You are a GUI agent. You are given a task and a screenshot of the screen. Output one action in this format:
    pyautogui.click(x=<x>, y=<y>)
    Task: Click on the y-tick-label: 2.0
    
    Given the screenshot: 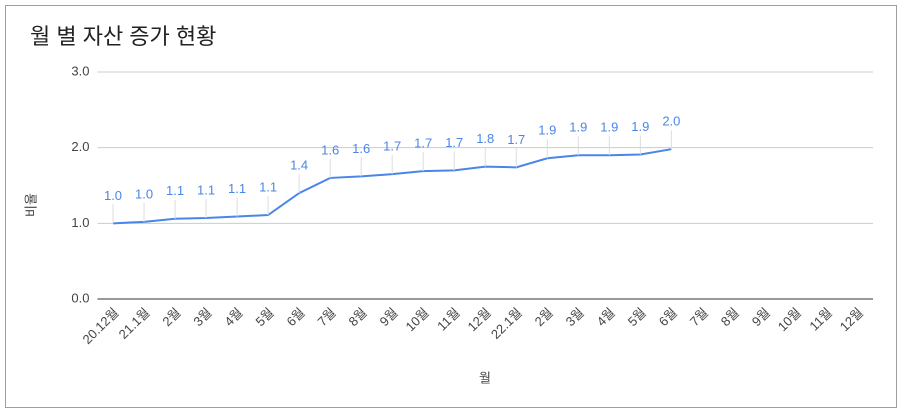 What is the action you would take?
    pyautogui.click(x=80, y=146)
    